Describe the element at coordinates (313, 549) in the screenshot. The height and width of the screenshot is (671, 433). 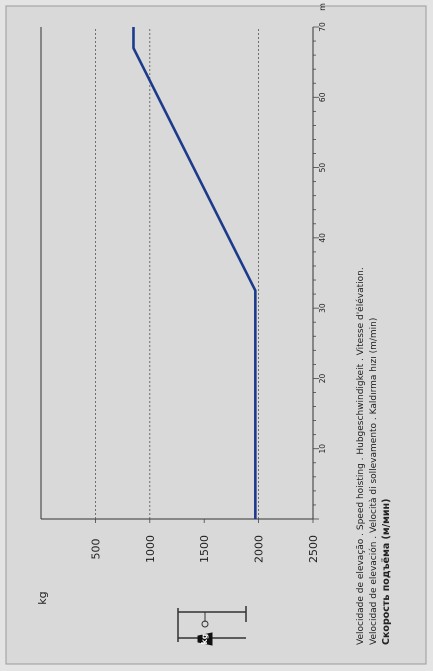
I see `load-tick-label-2500: 2500` at that location.